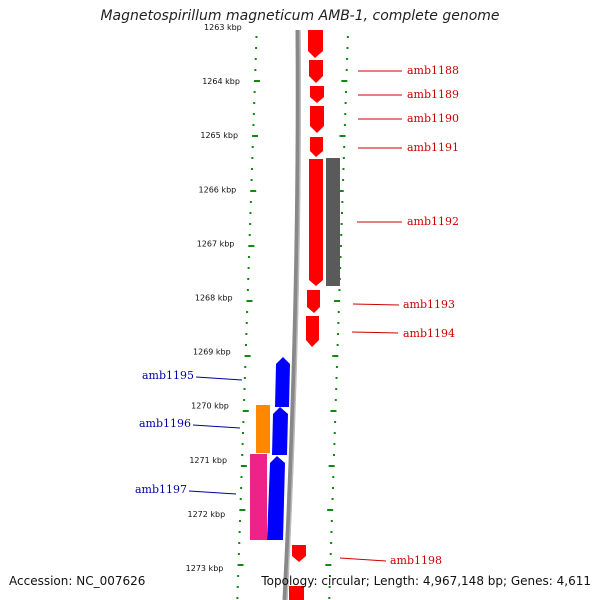 The height and width of the screenshot is (600, 600). I want to click on leader-line-amb1193, so click(376, 304).